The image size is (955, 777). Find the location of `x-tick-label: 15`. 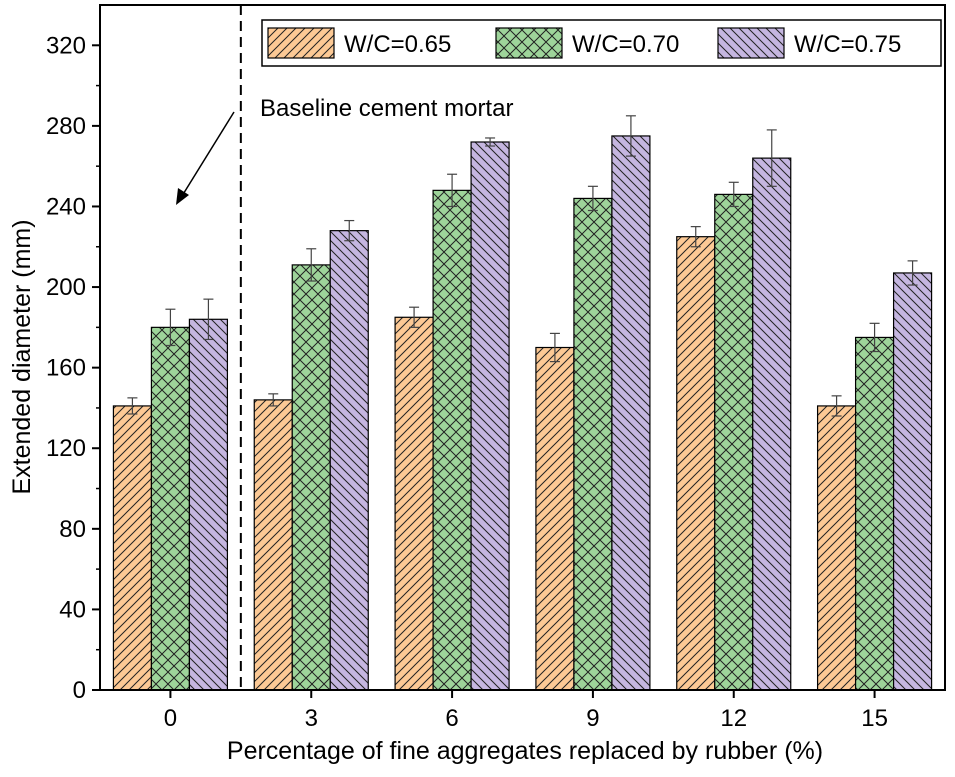

x-tick-label: 15 is located at coordinates (874, 718).